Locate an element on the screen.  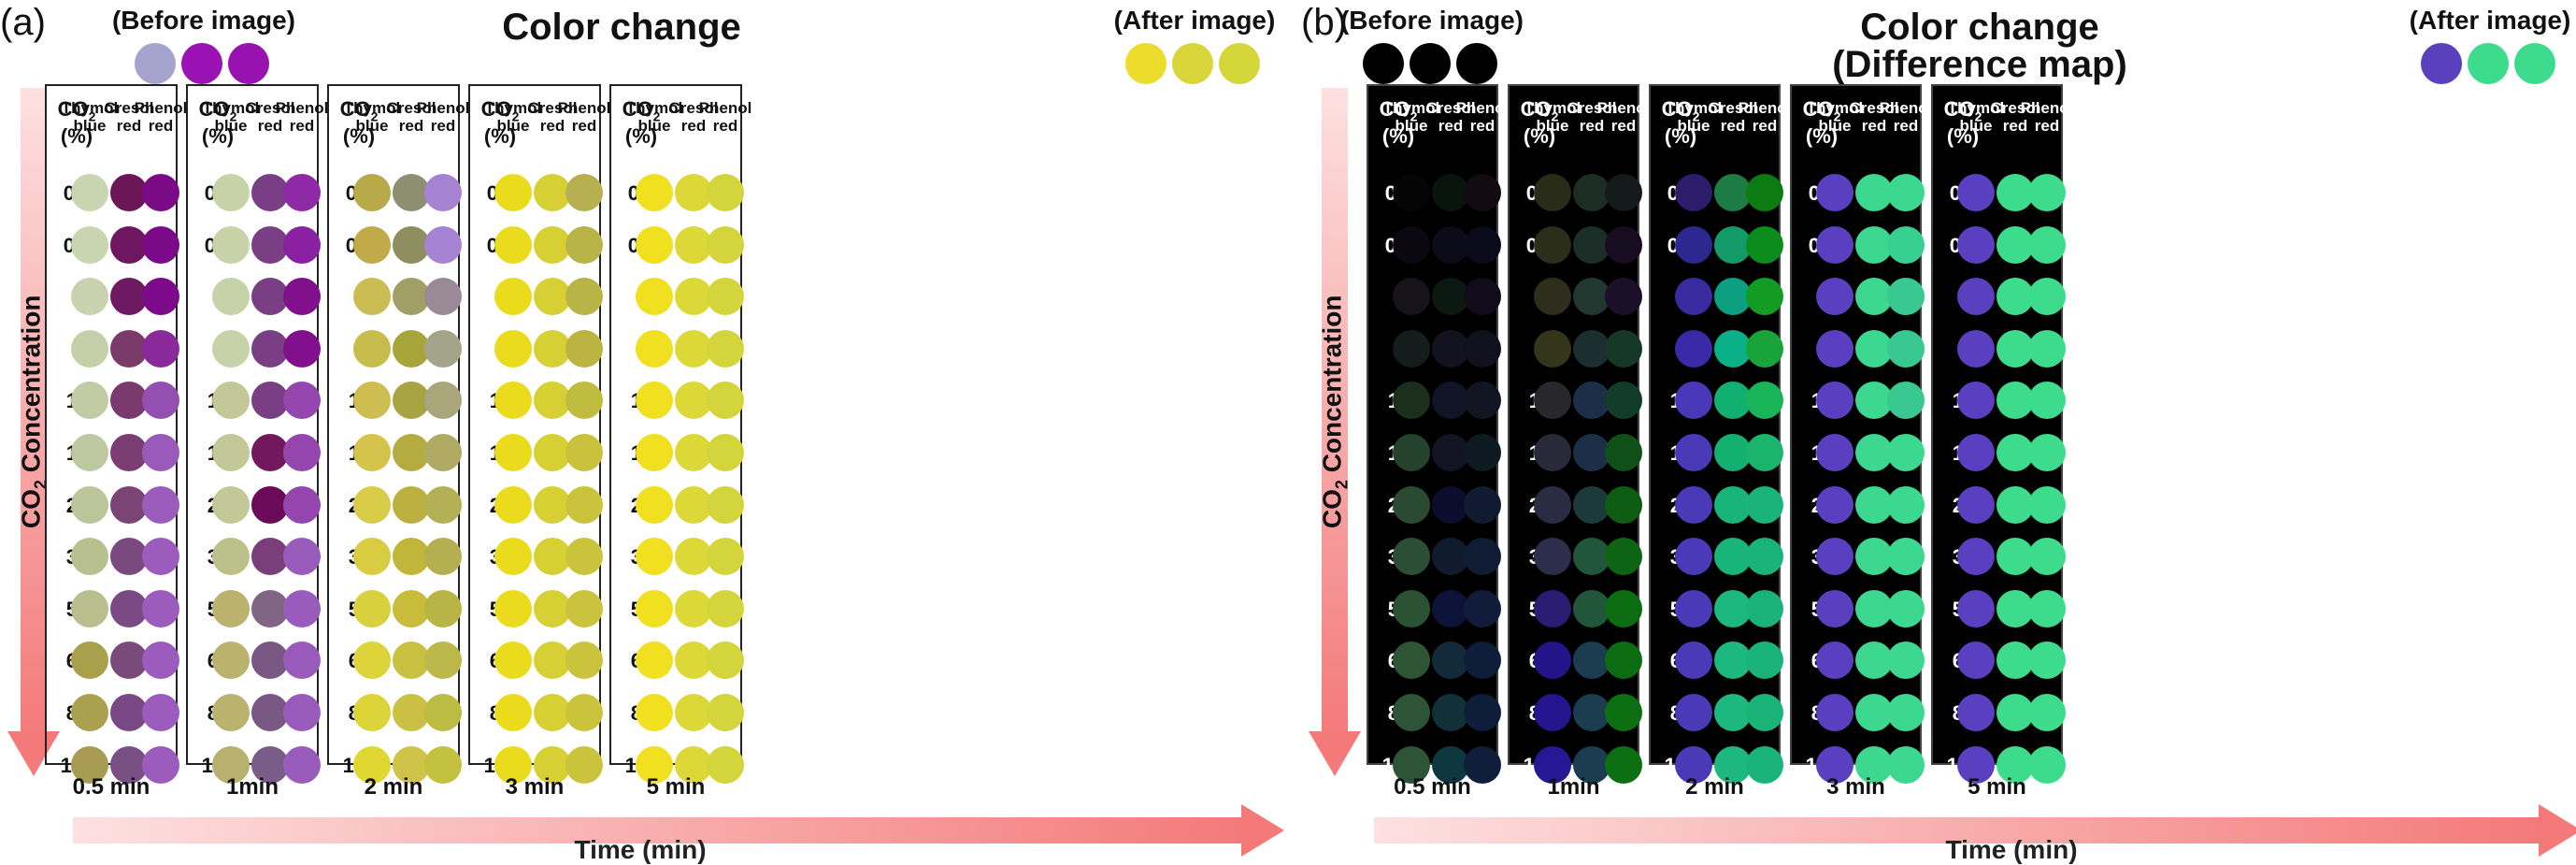
header-co2: CO2 (%) is located at coordinates (217, 123).